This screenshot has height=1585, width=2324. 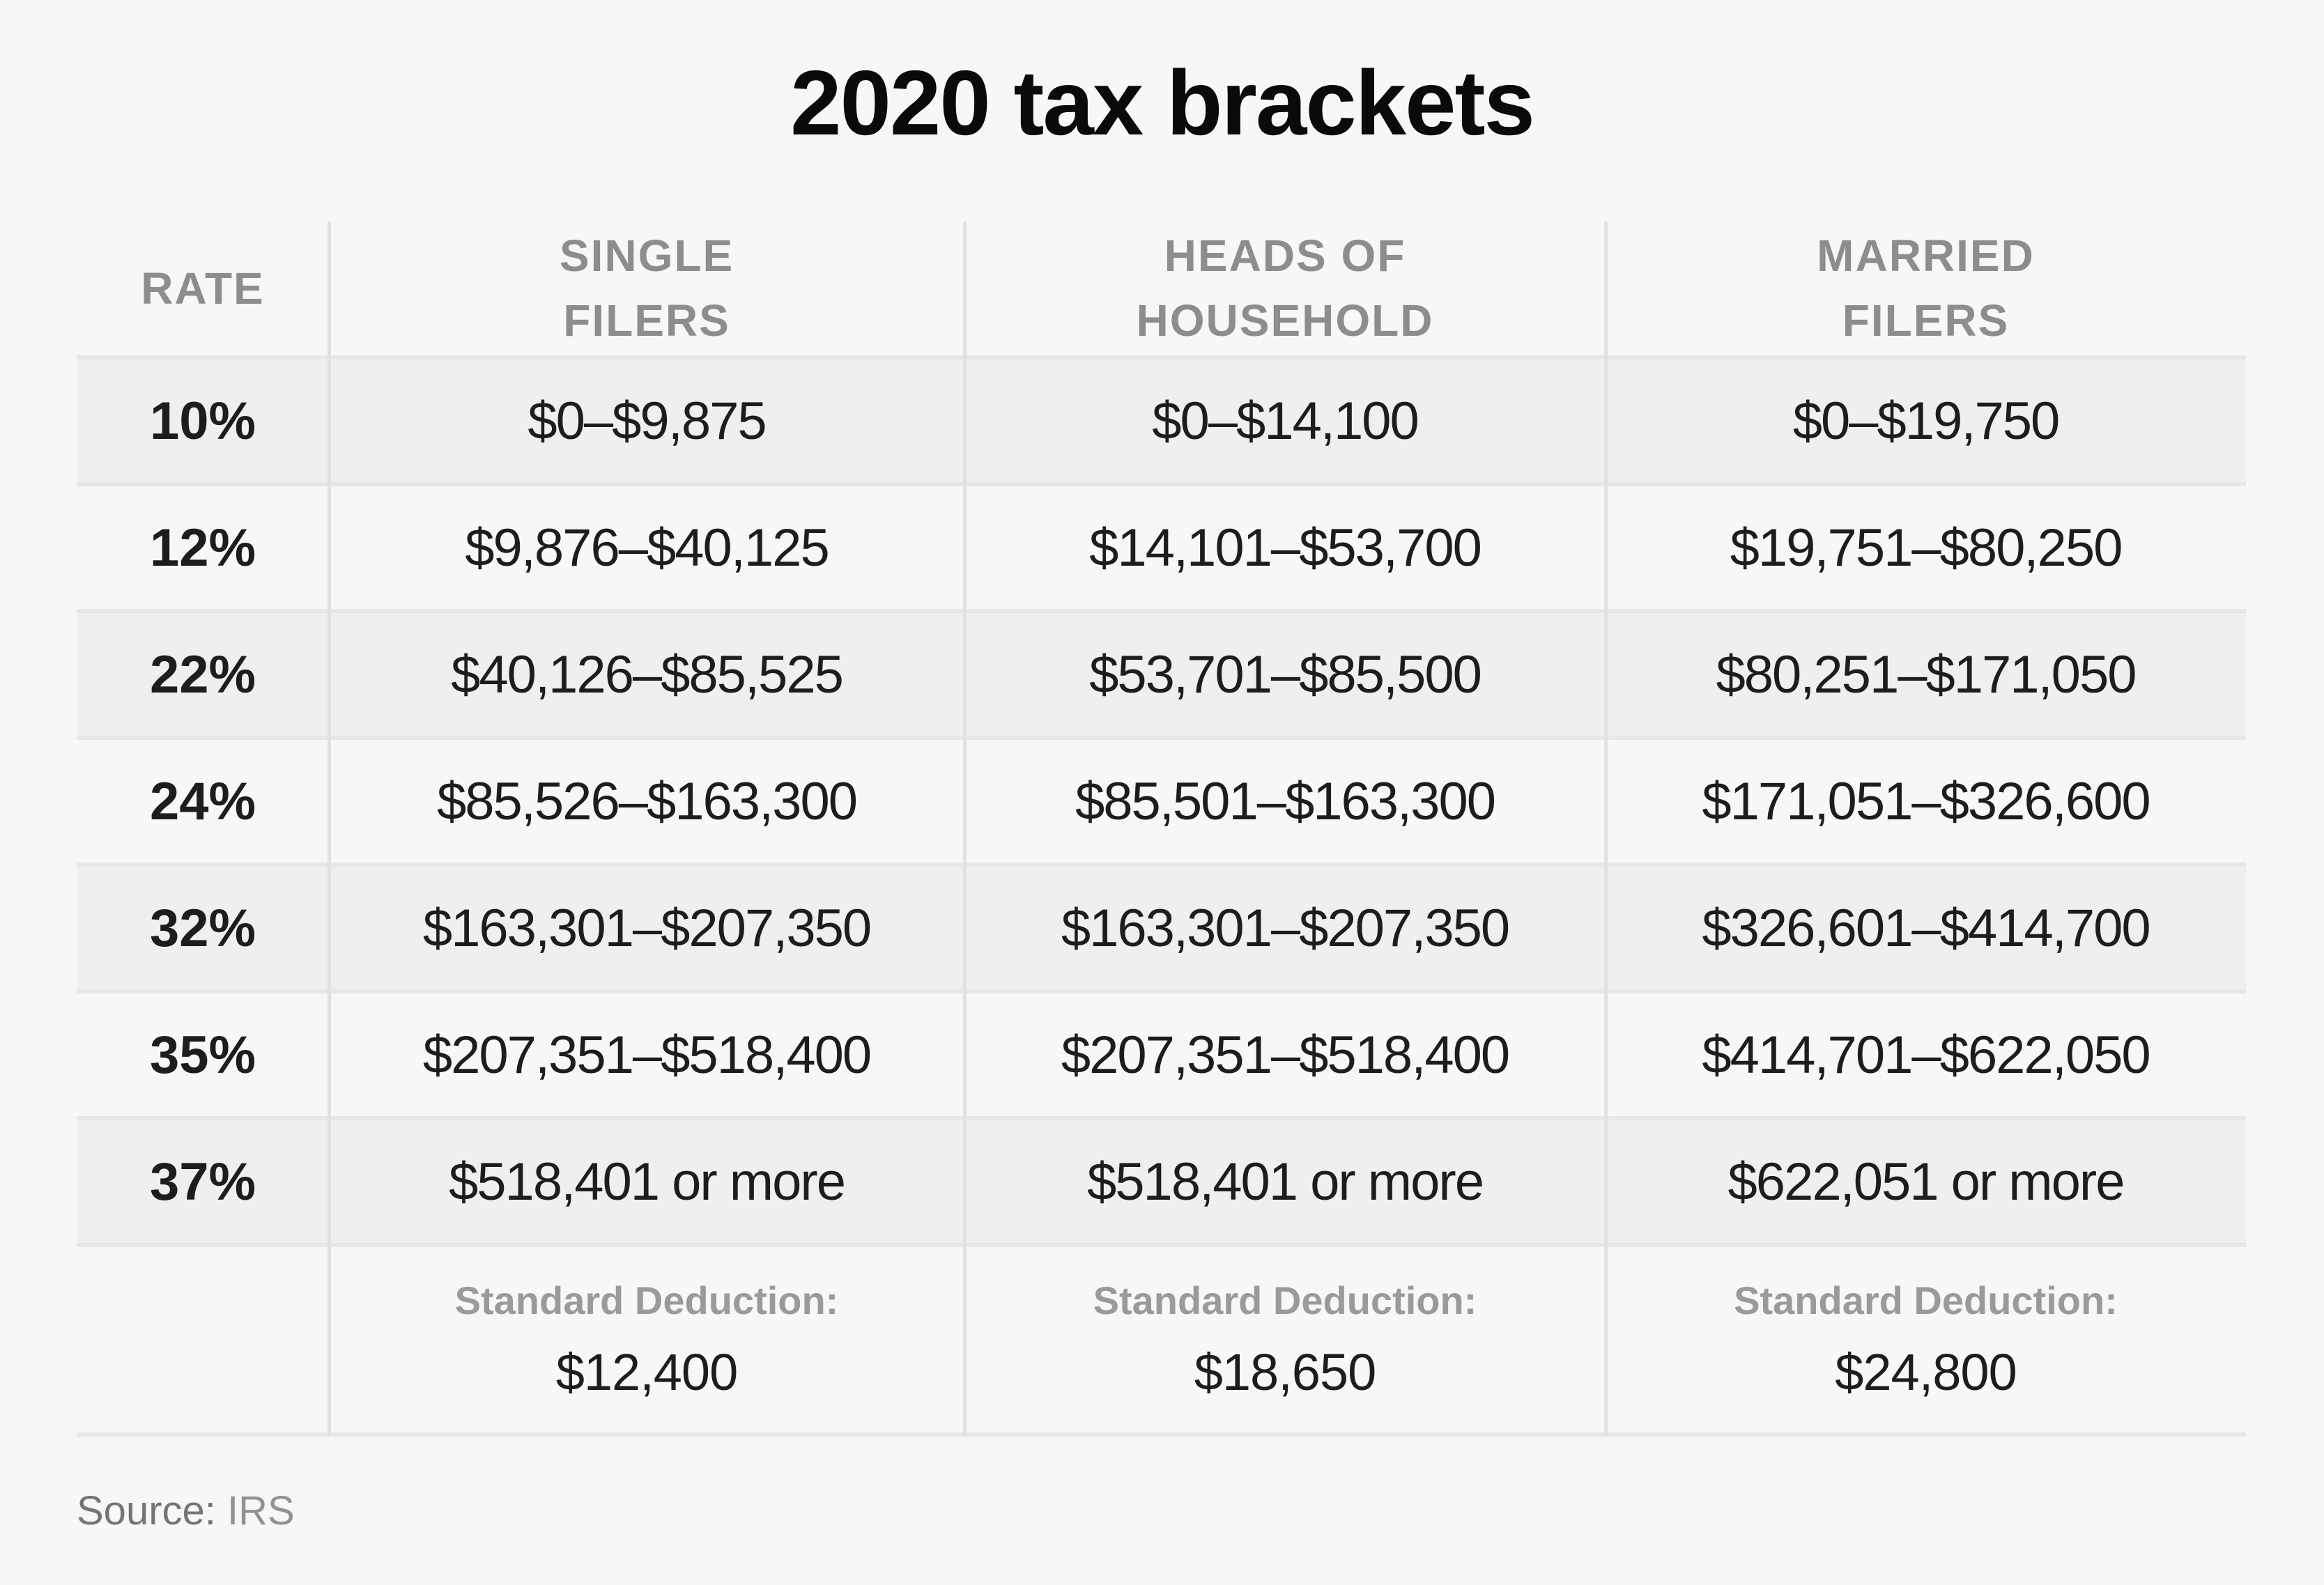 What do you see at coordinates (1285, 801) in the screenshot?
I see `heads-of-household-range-cell: $85,501–$163,300` at bounding box center [1285, 801].